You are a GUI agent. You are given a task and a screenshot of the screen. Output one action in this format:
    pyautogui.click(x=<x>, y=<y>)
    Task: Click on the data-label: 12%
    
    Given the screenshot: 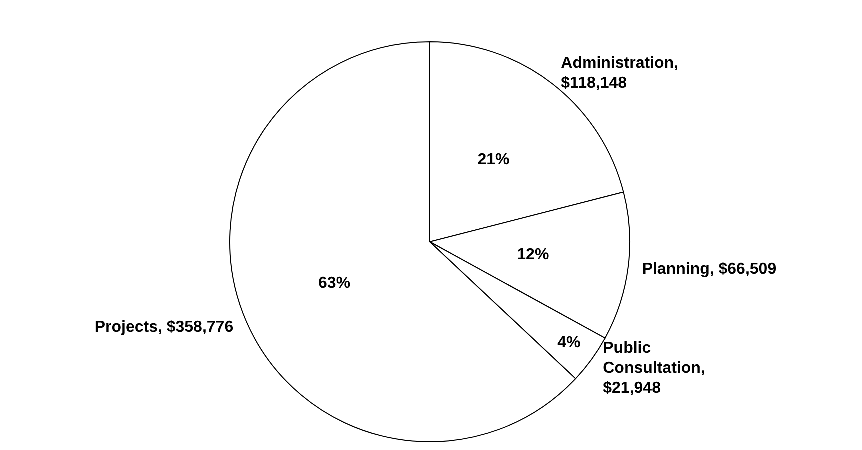 What is the action you would take?
    pyautogui.click(x=533, y=255)
    